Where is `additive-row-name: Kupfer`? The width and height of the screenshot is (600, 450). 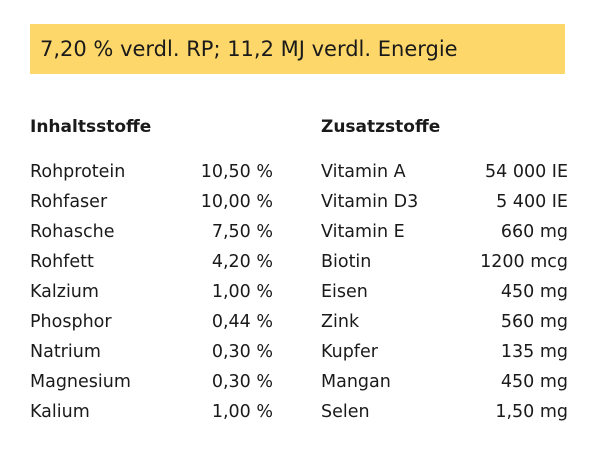 additive-row-name: Kupfer is located at coordinates (349, 352).